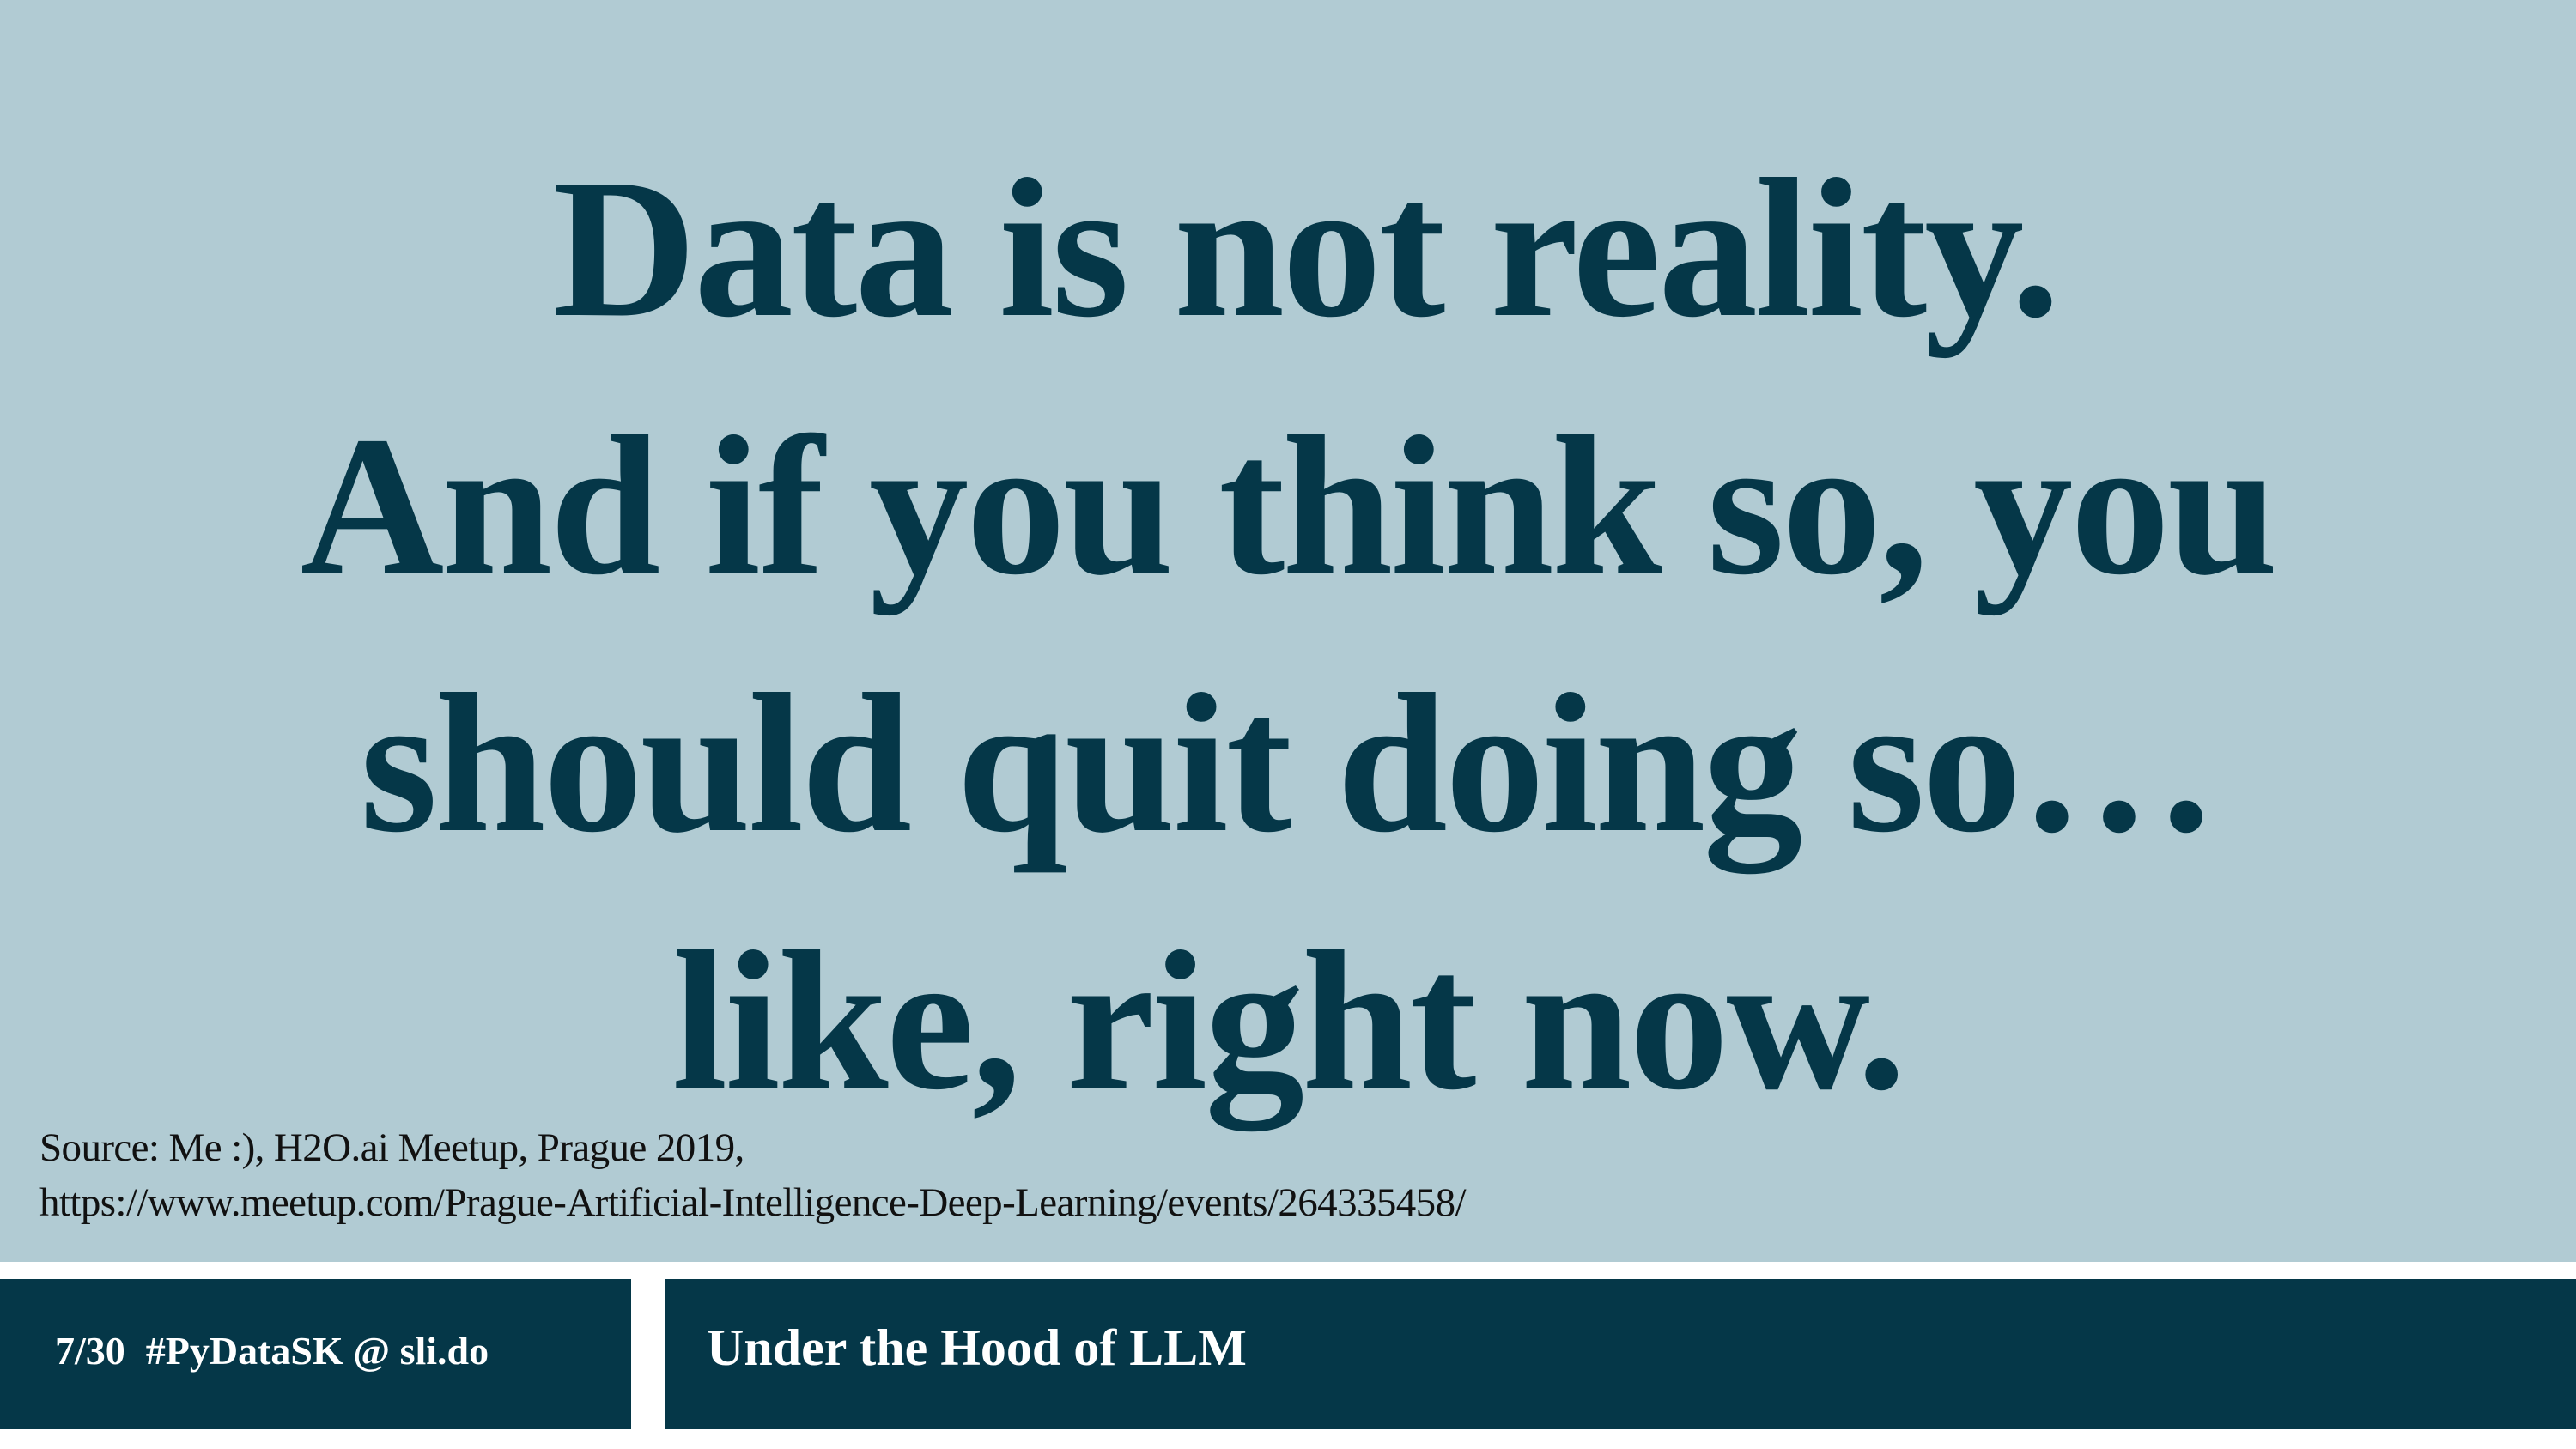 Image resolution: width=2576 pixels, height=1449 pixels. What do you see at coordinates (317, 1351) in the screenshot?
I see `footer-hashtag: #PyDataSK @ sli.do` at bounding box center [317, 1351].